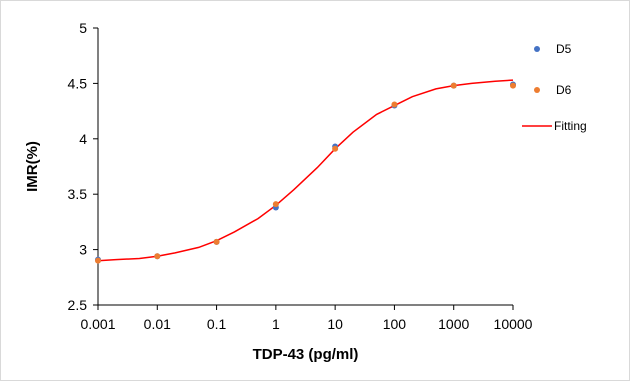  Describe the element at coordinates (537, 49) in the screenshot. I see `legend-marker-d5` at that location.